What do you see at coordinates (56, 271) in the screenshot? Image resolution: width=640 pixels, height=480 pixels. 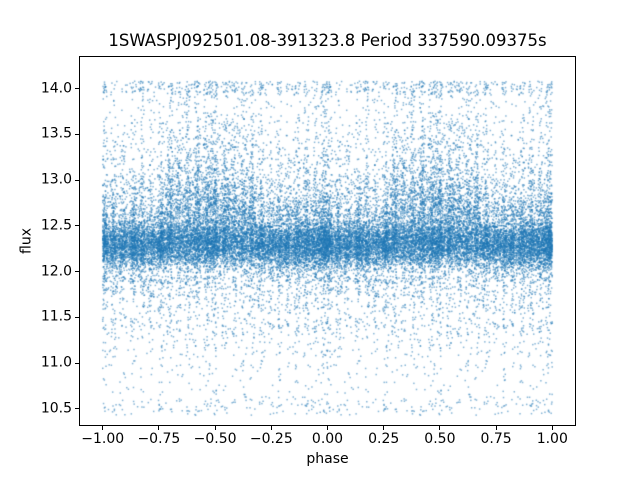 I see `y-tick-label: 12.0` at bounding box center [56, 271].